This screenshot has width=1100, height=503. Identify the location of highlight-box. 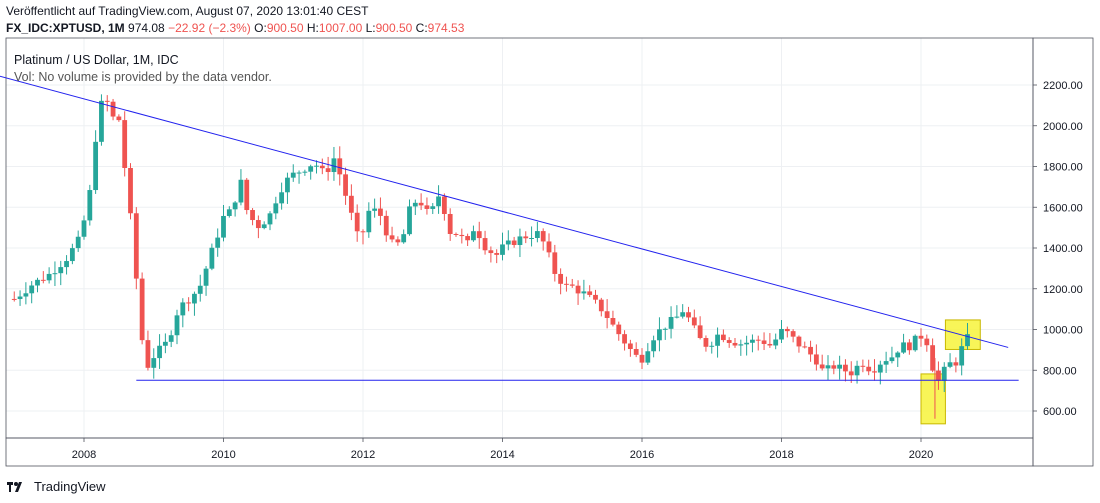
(962, 334).